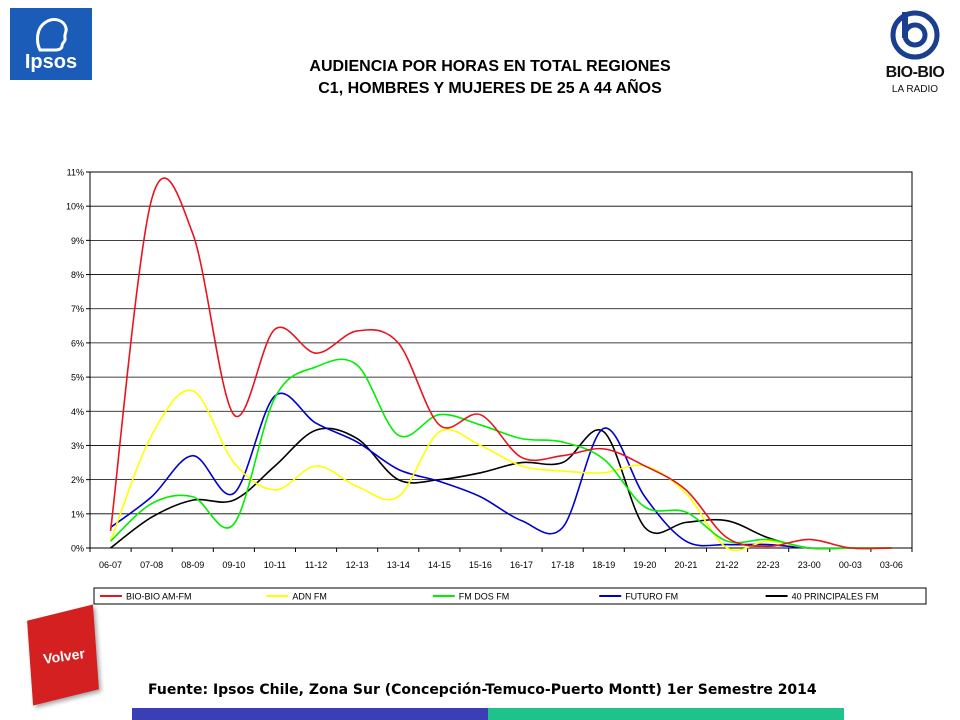  What do you see at coordinates (501, 488) in the screenshot?
I see `series-line-40-principales-fm` at bounding box center [501, 488].